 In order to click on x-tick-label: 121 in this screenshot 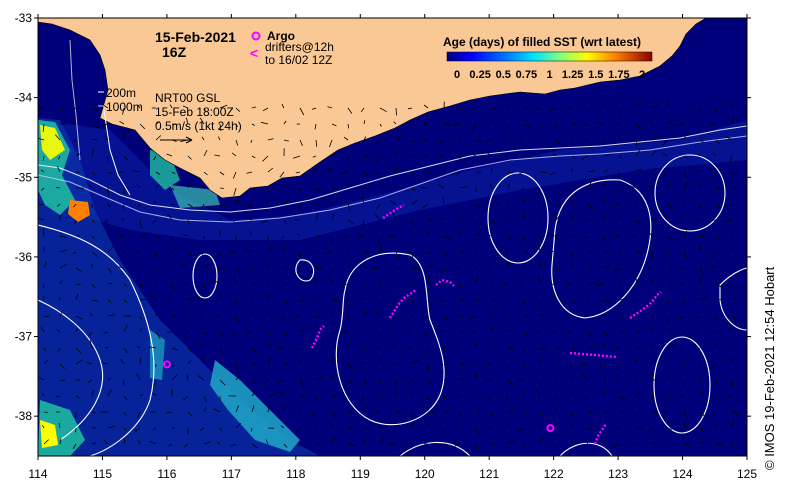, I will do `click(489, 474)`.